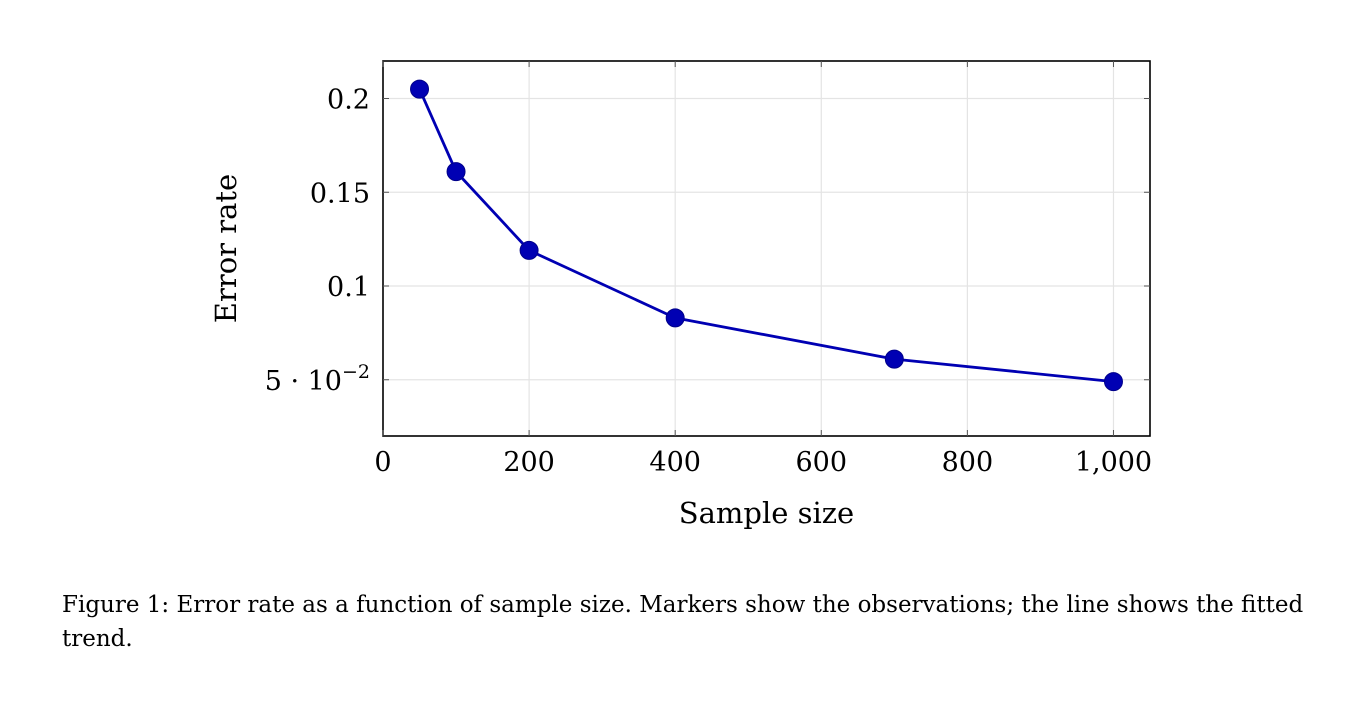 Image resolution: width=1365 pixels, height=713 pixels. What do you see at coordinates (356, 372) in the screenshot?
I see `y-tick-label-exponent: −2` at bounding box center [356, 372].